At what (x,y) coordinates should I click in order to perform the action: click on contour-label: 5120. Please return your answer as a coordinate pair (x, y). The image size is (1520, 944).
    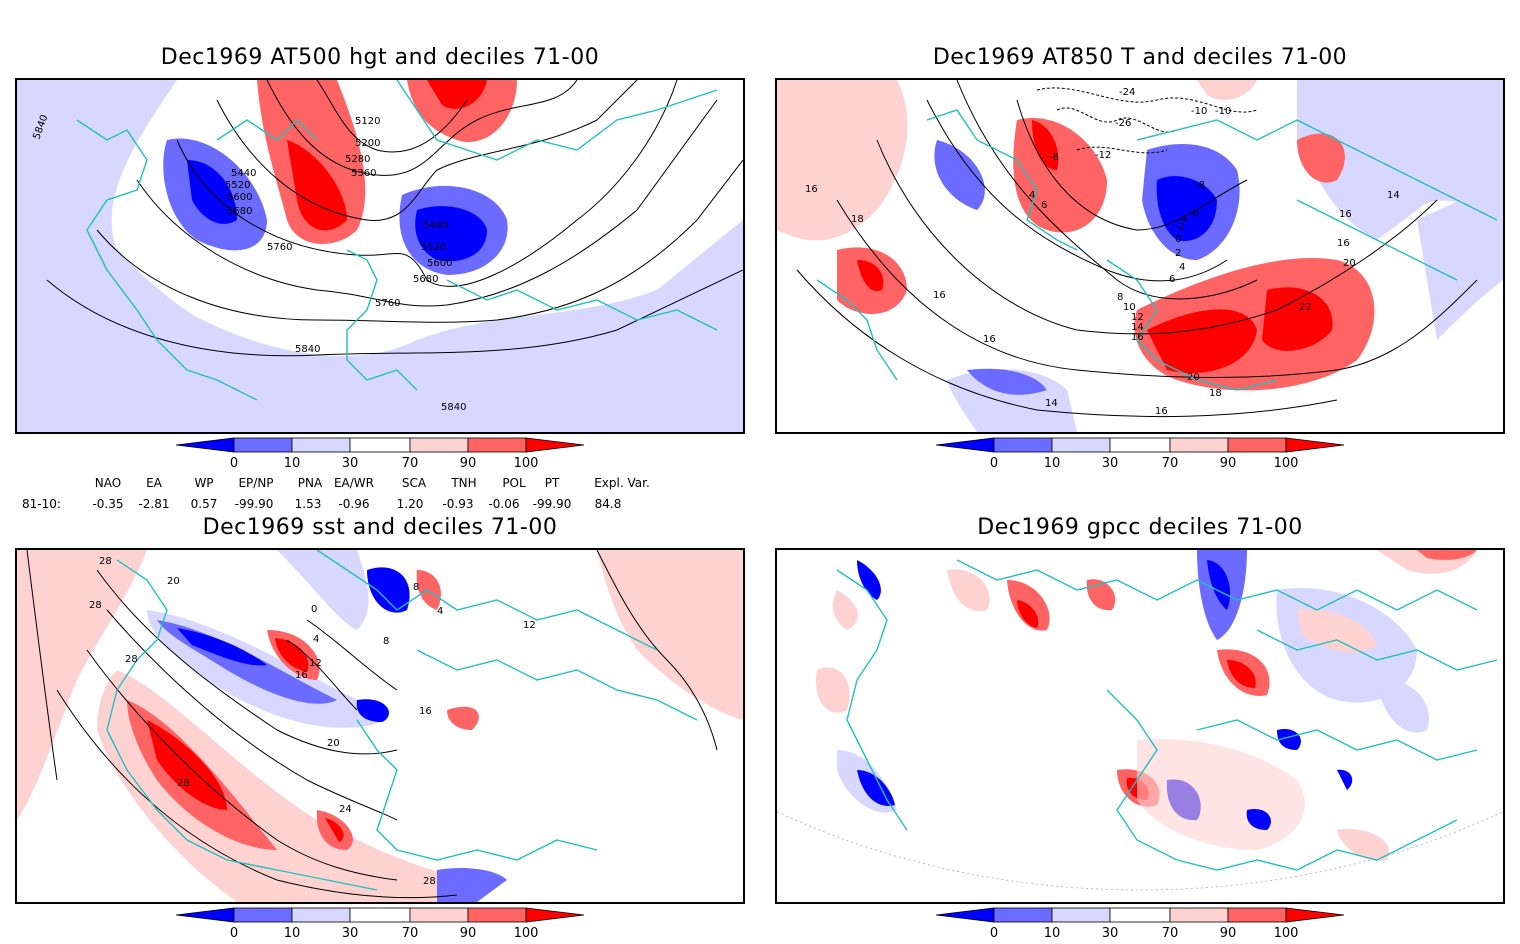
    Looking at the image, I should click on (367, 121).